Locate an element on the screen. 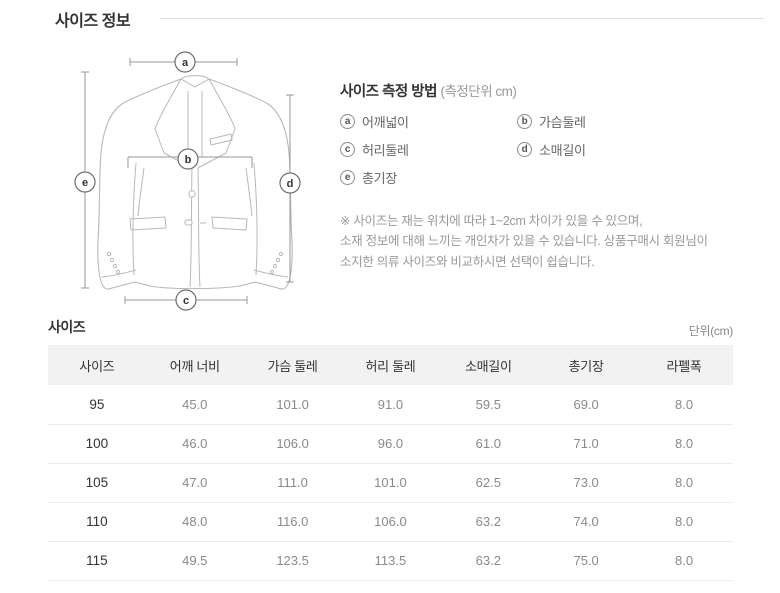 This screenshot has width=780, height=593. measure-label-e: e is located at coordinates (85, 183).